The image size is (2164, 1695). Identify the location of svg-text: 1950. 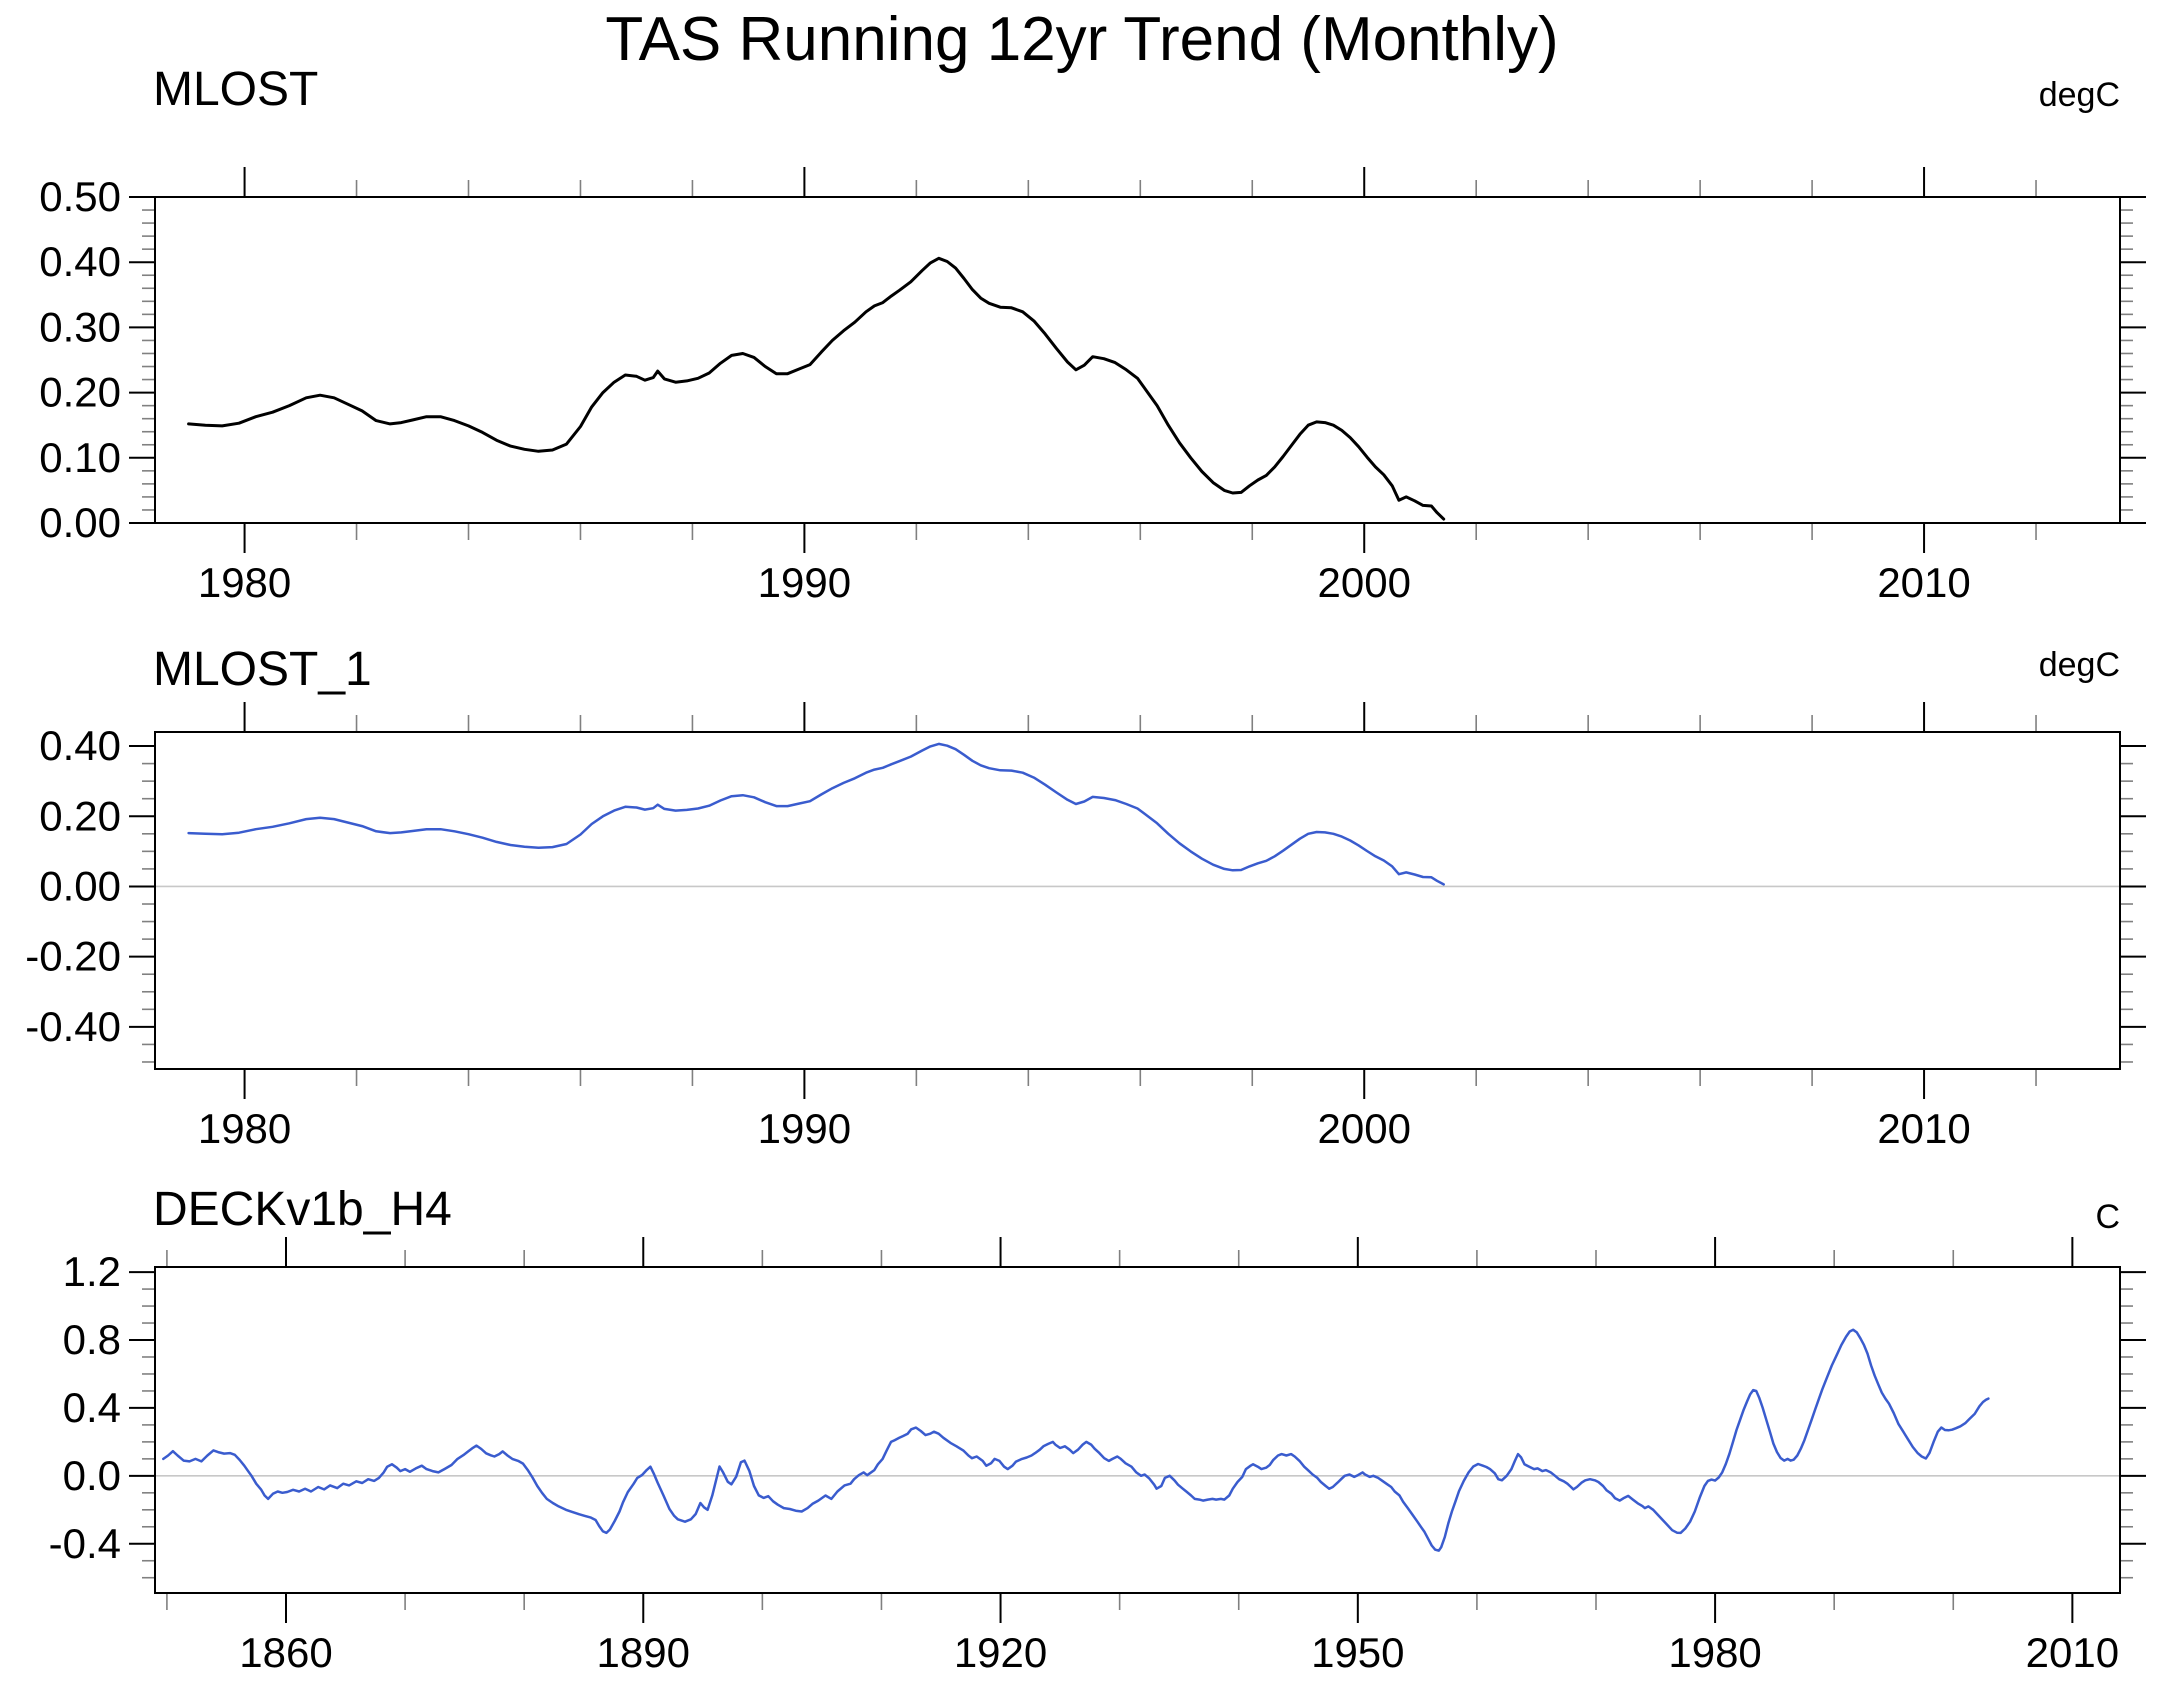
(1357, 1652).